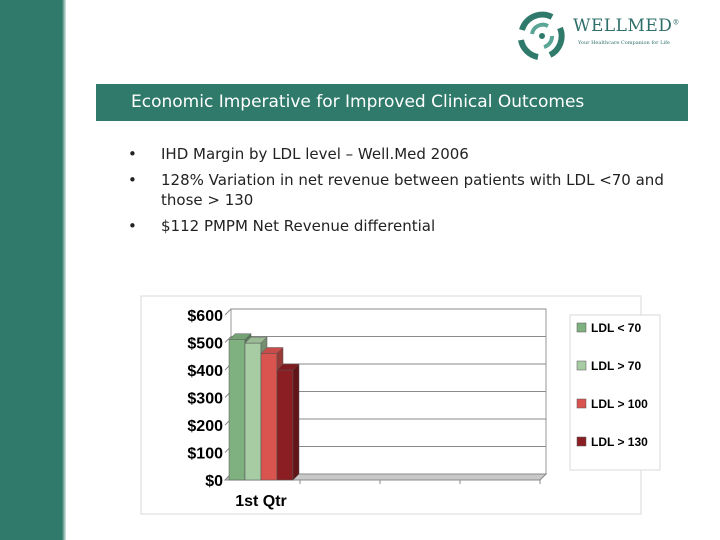 The height and width of the screenshot is (540, 720). Describe the element at coordinates (626, 26) in the screenshot. I see `logo-wordmark: WELLMED®` at that location.